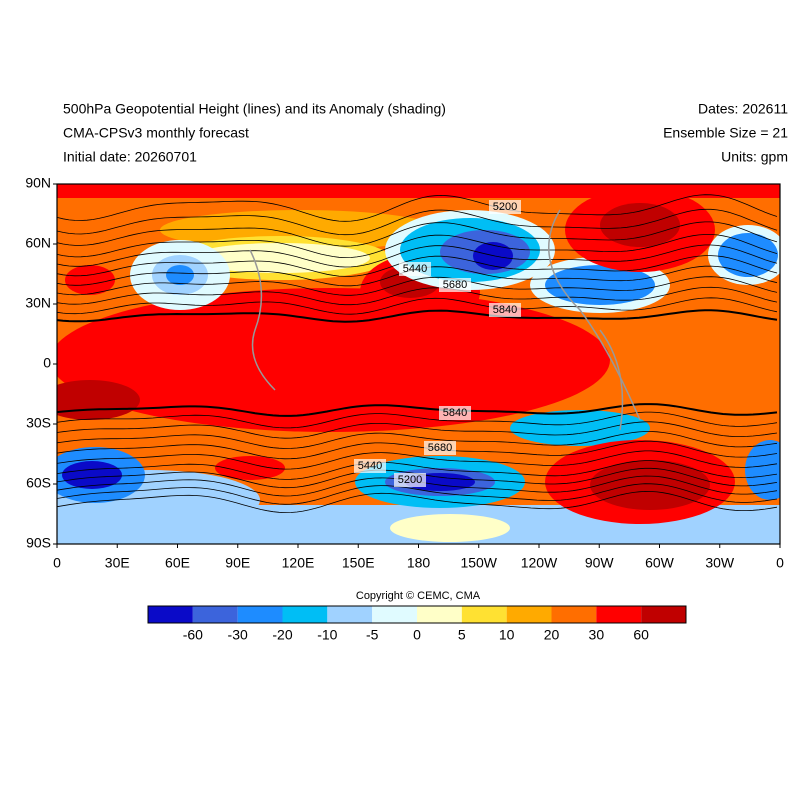  Describe the element at coordinates (641, 635) in the screenshot. I see `colorbar-label: 60` at that location.